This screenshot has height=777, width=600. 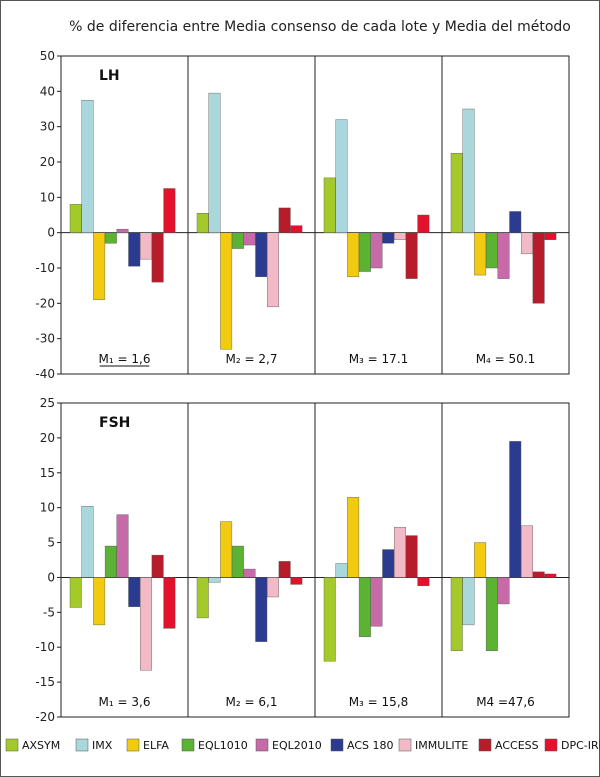 What do you see at coordinates (288, 745) in the screenshot?
I see `legend-item: EQL2010` at bounding box center [288, 745].